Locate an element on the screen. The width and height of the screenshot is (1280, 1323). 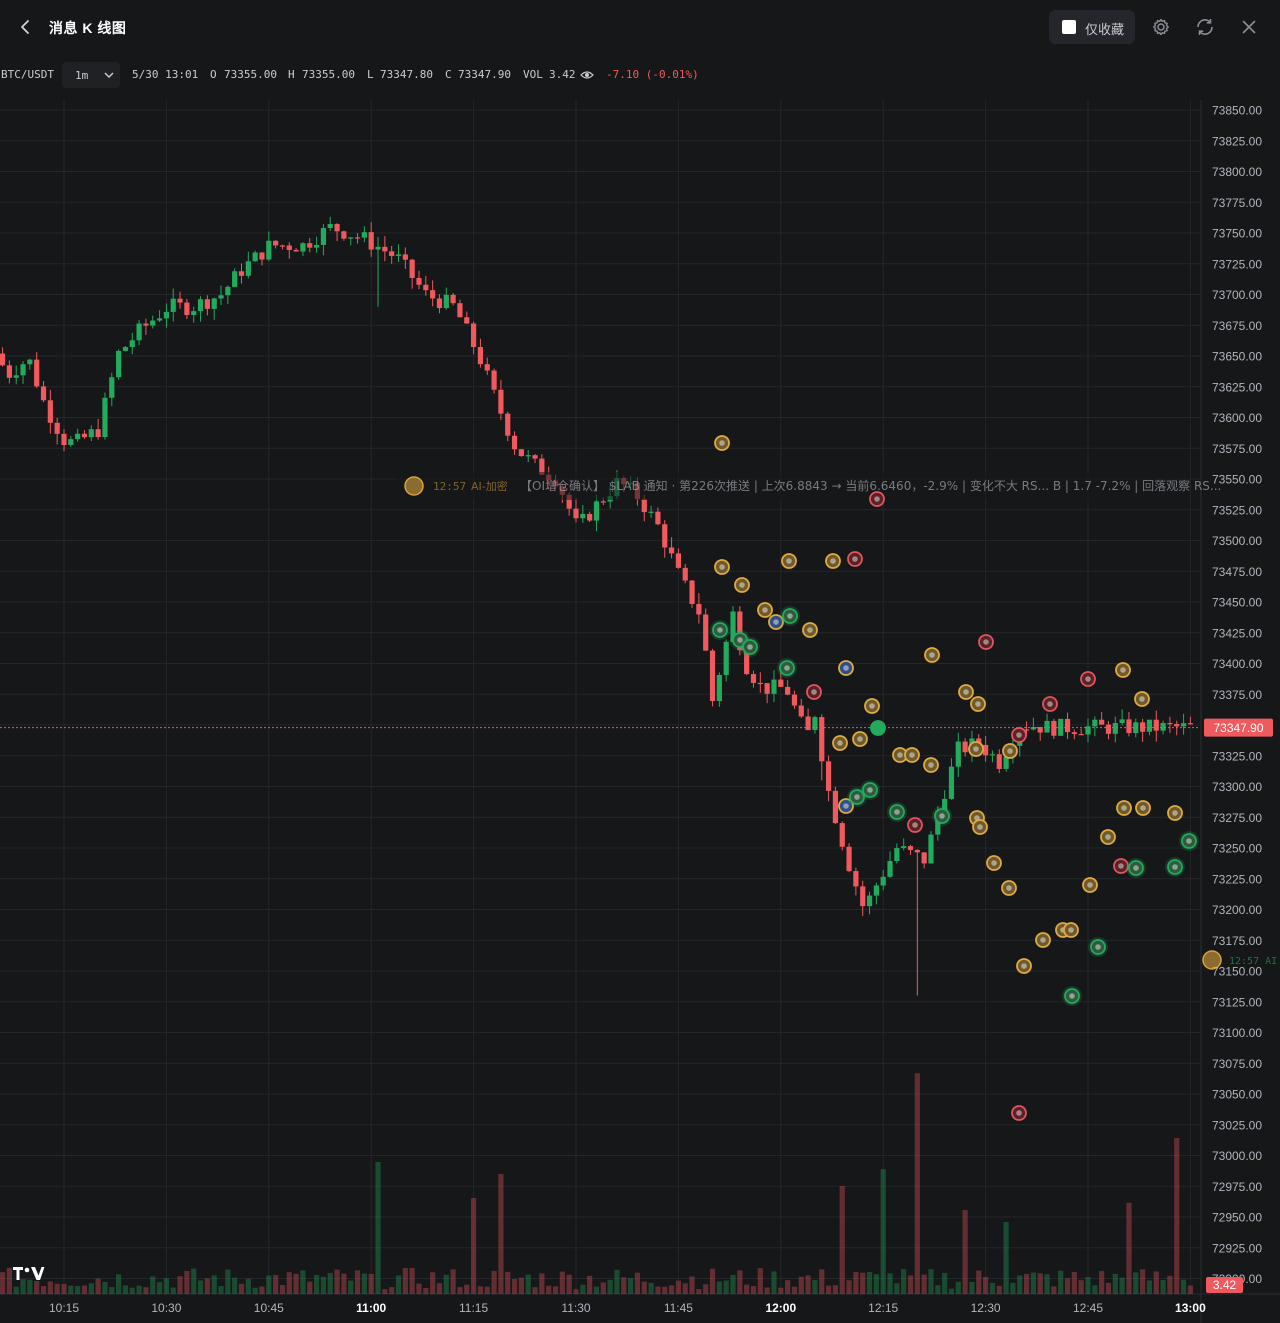
close-button is located at coordinates (1249, 27).